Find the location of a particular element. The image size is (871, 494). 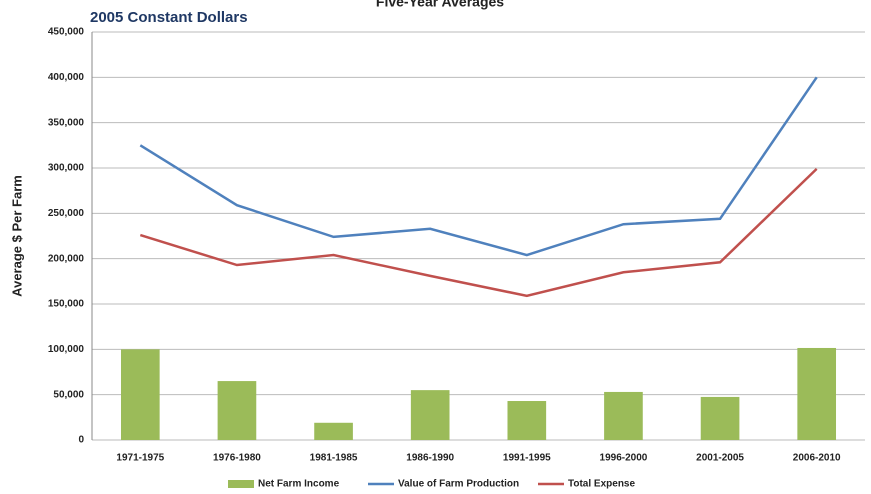

x-tick-label: 1986-1990 is located at coordinates (430, 458).